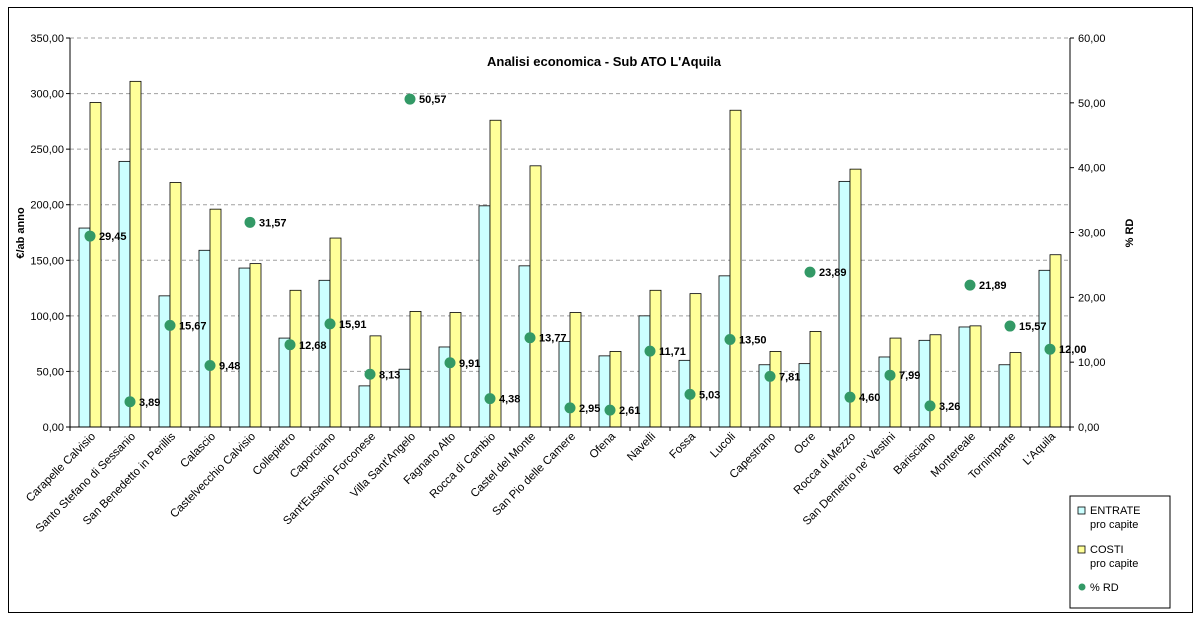 Image resolution: width=1201 pixels, height=617 pixels. I want to click on rd-data-label: 12,68, so click(313, 346).